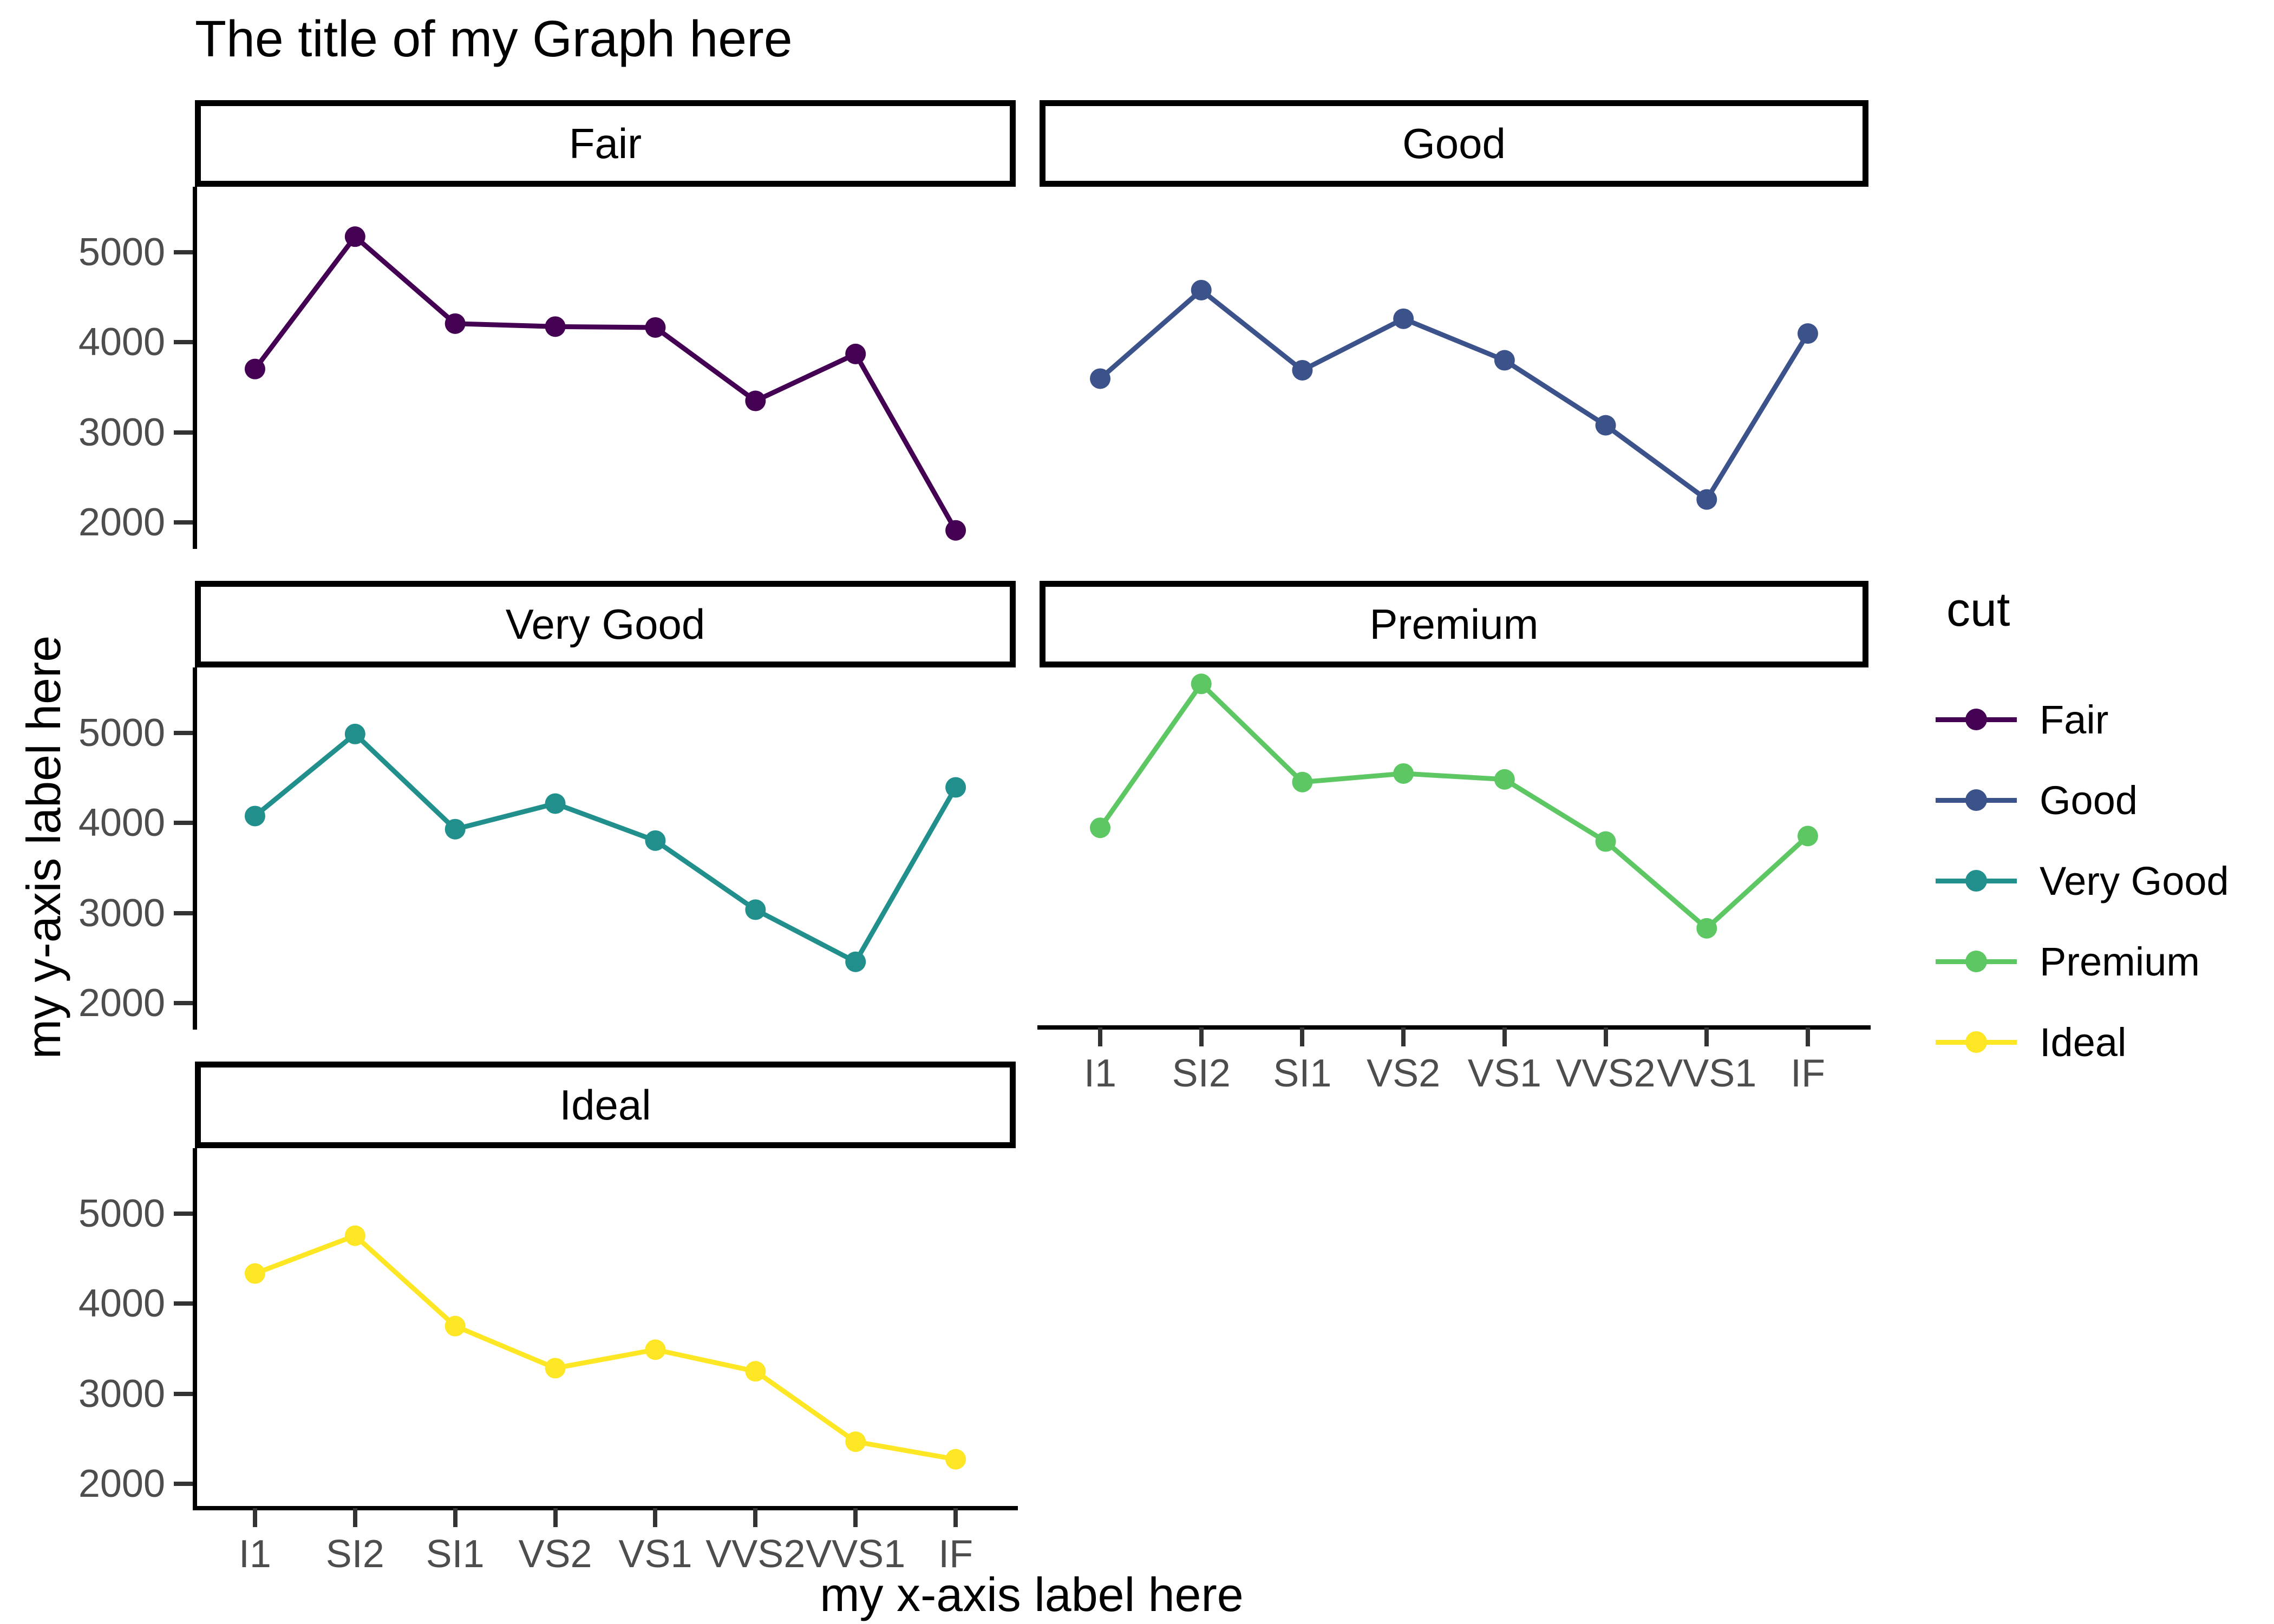  I want to click on legend-entry: Very Good, so click(2102, 881).